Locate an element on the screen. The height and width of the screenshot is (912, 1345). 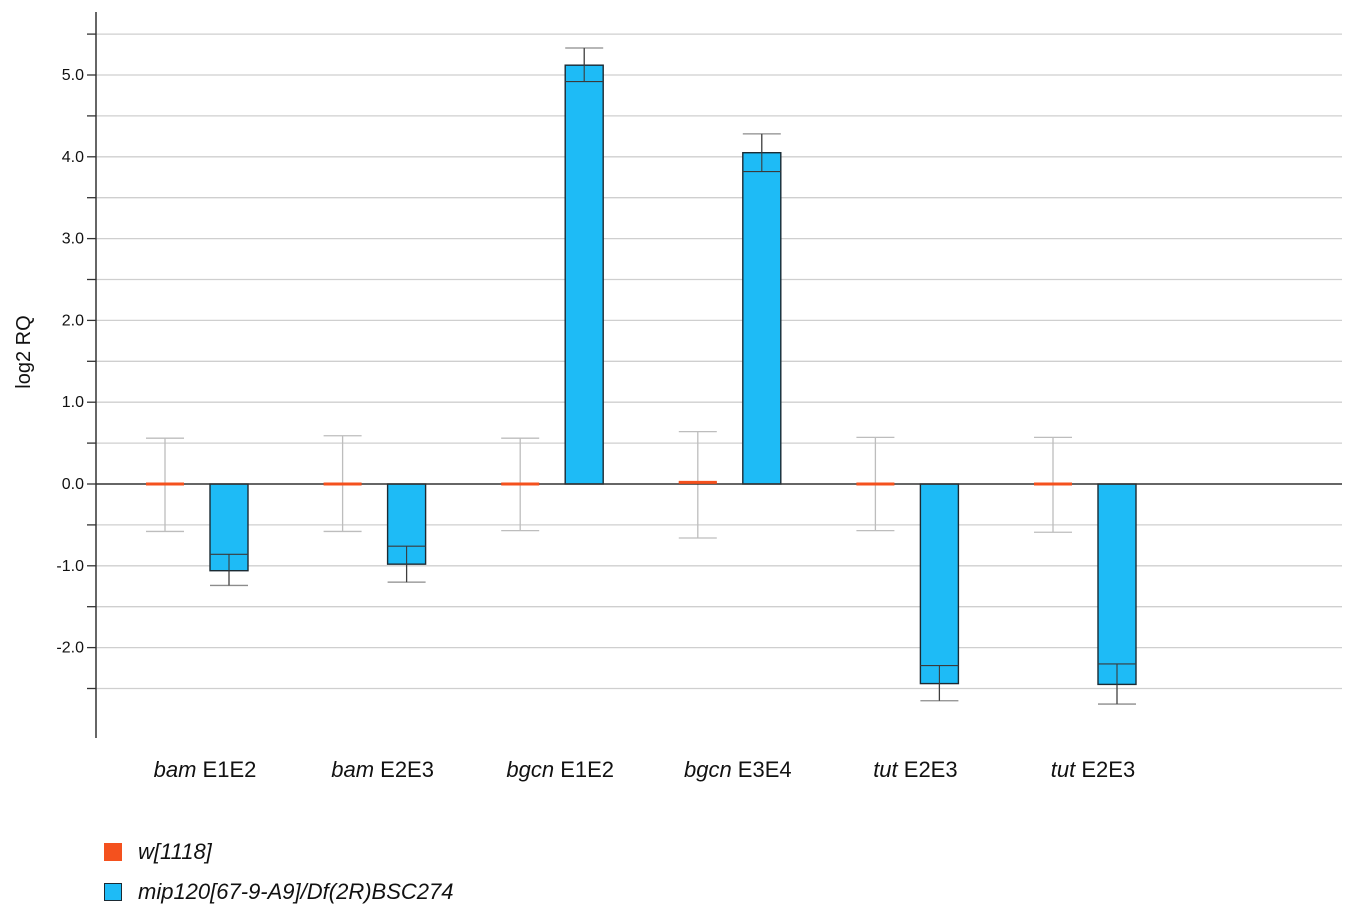
legend: w[1118] mip120[67-9-A9]/Df(2R)BSC274 is located at coordinates (278, 872).